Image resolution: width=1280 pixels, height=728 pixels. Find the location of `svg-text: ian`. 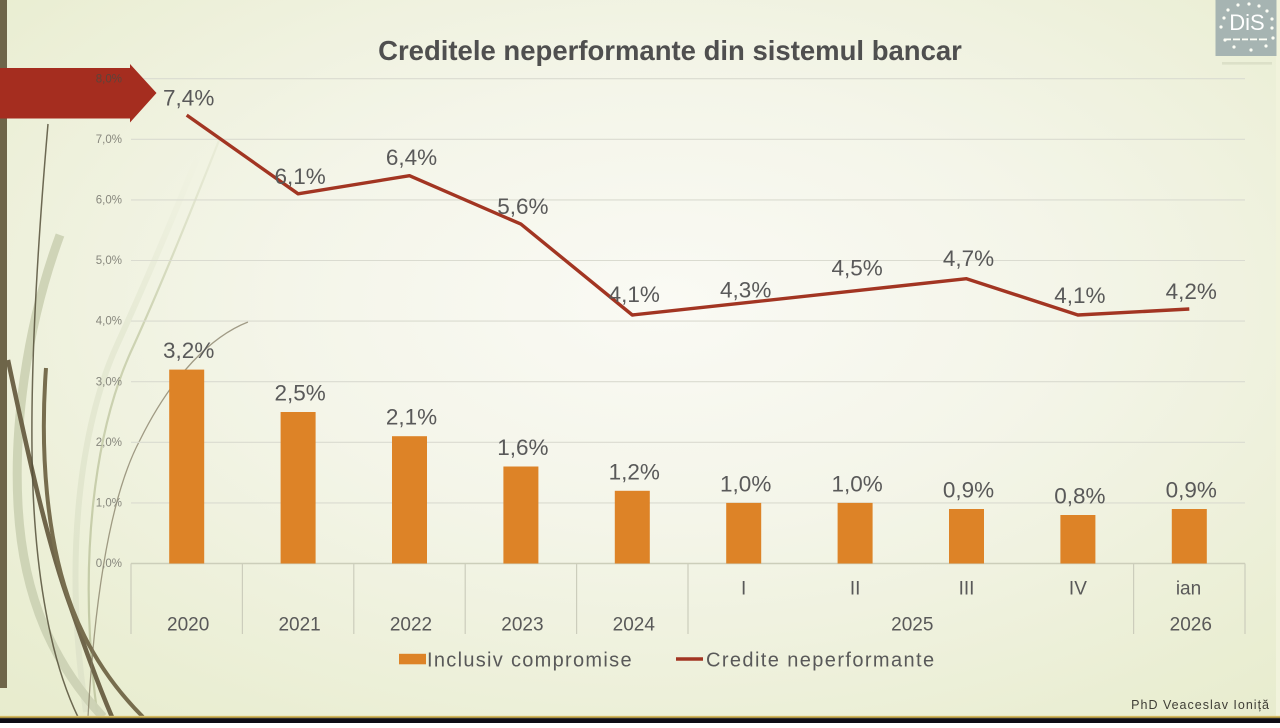

svg-text: ian is located at coordinates (1188, 588).